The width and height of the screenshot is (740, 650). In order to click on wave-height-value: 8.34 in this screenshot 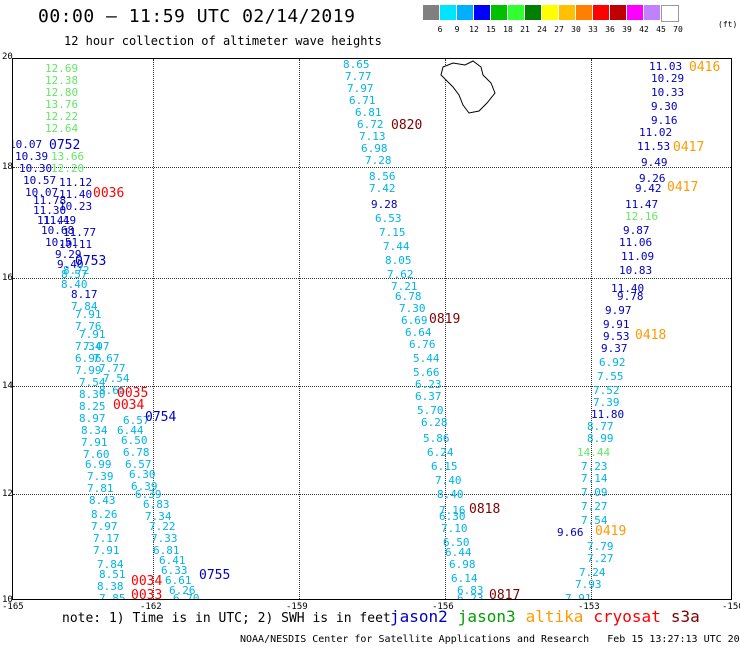, I will do `click(94, 430)`.